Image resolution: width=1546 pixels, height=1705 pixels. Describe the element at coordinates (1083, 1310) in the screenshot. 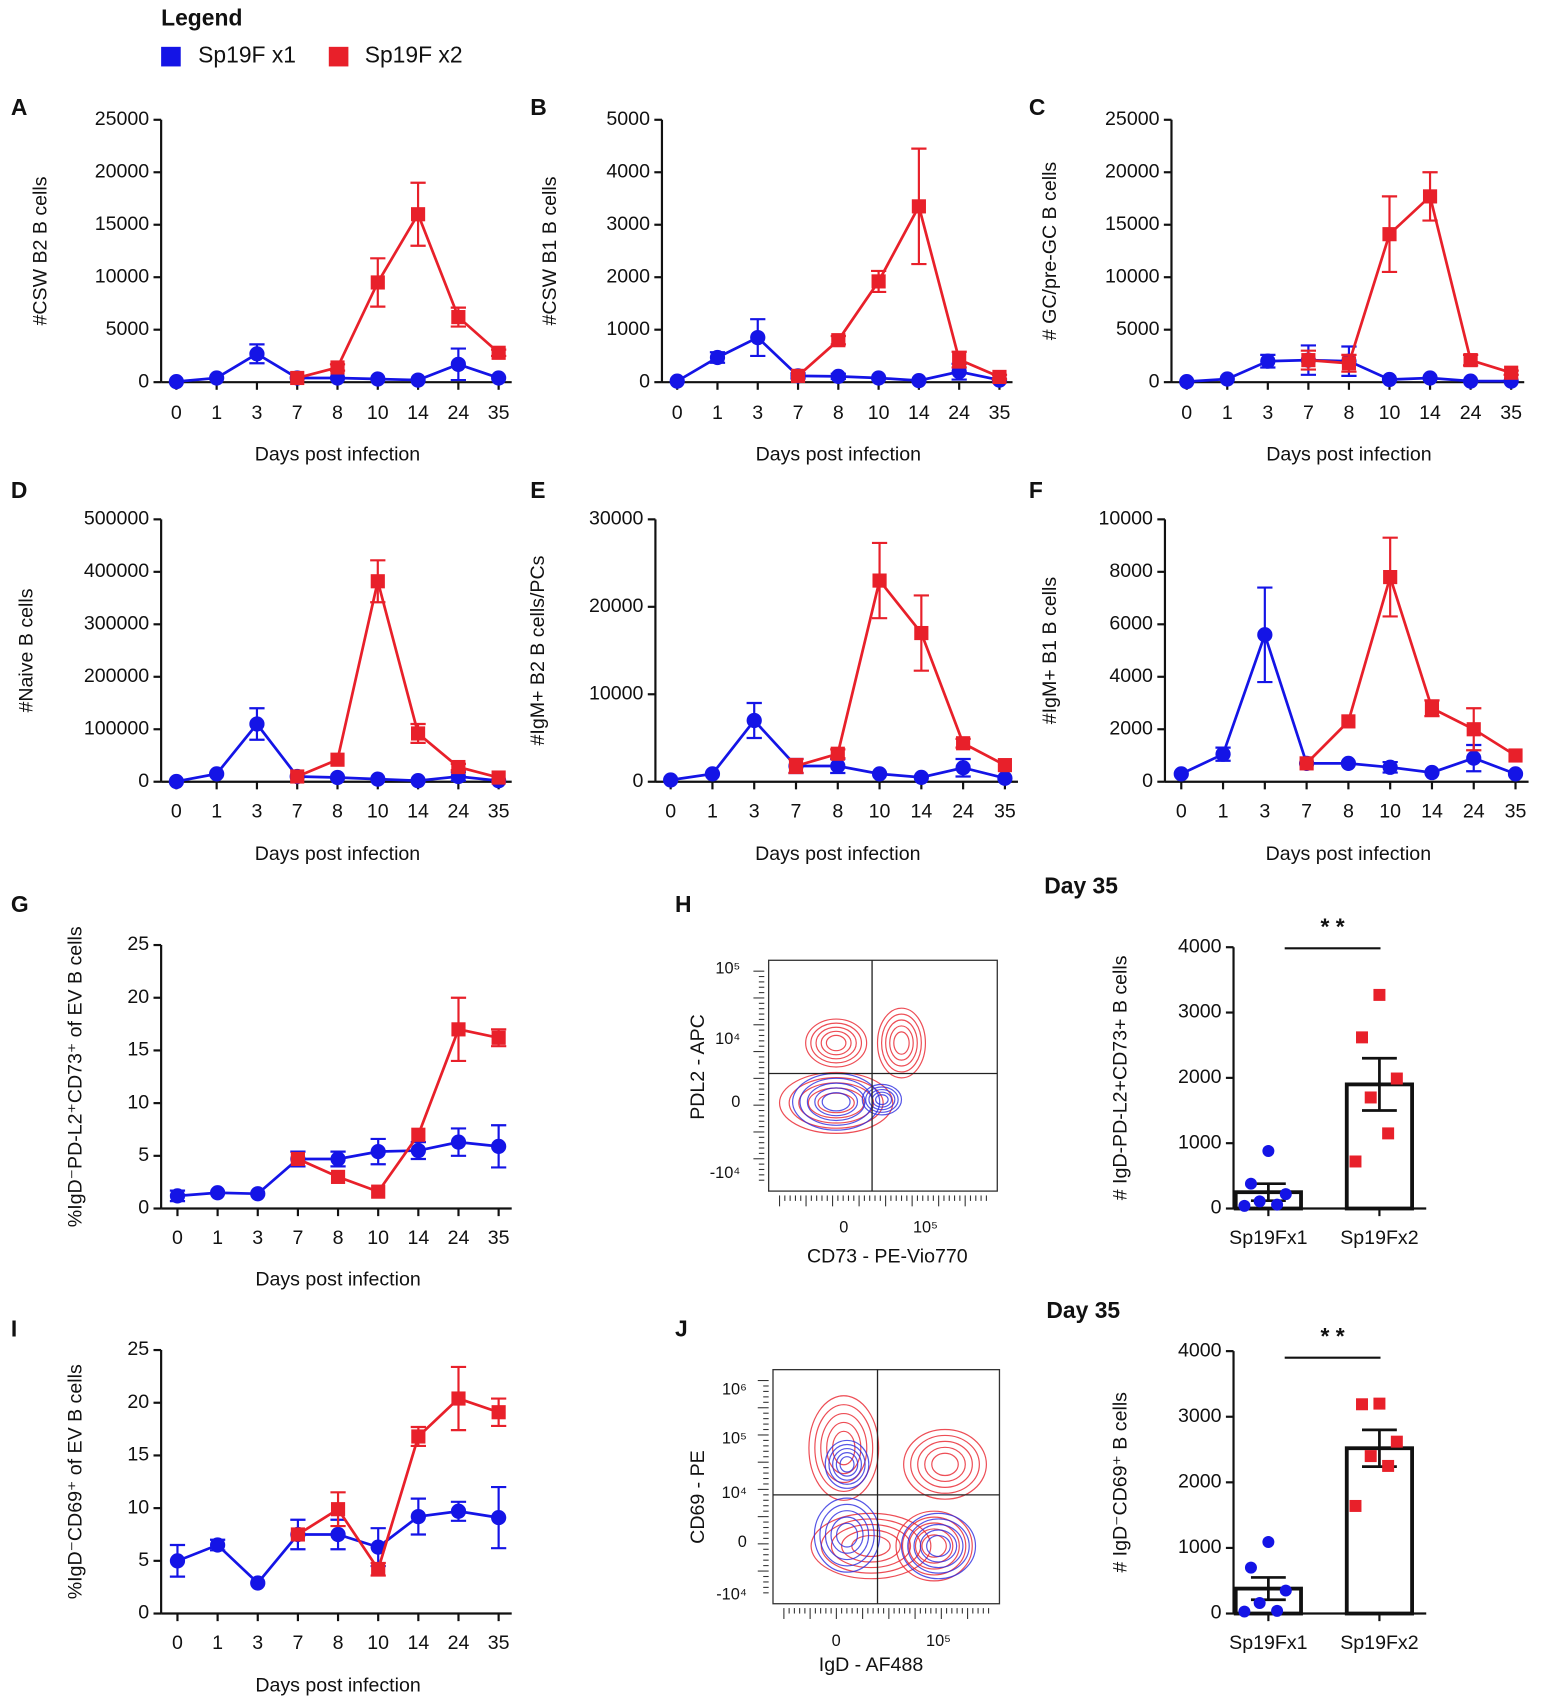

I see `chart-title: Day 35` at that location.